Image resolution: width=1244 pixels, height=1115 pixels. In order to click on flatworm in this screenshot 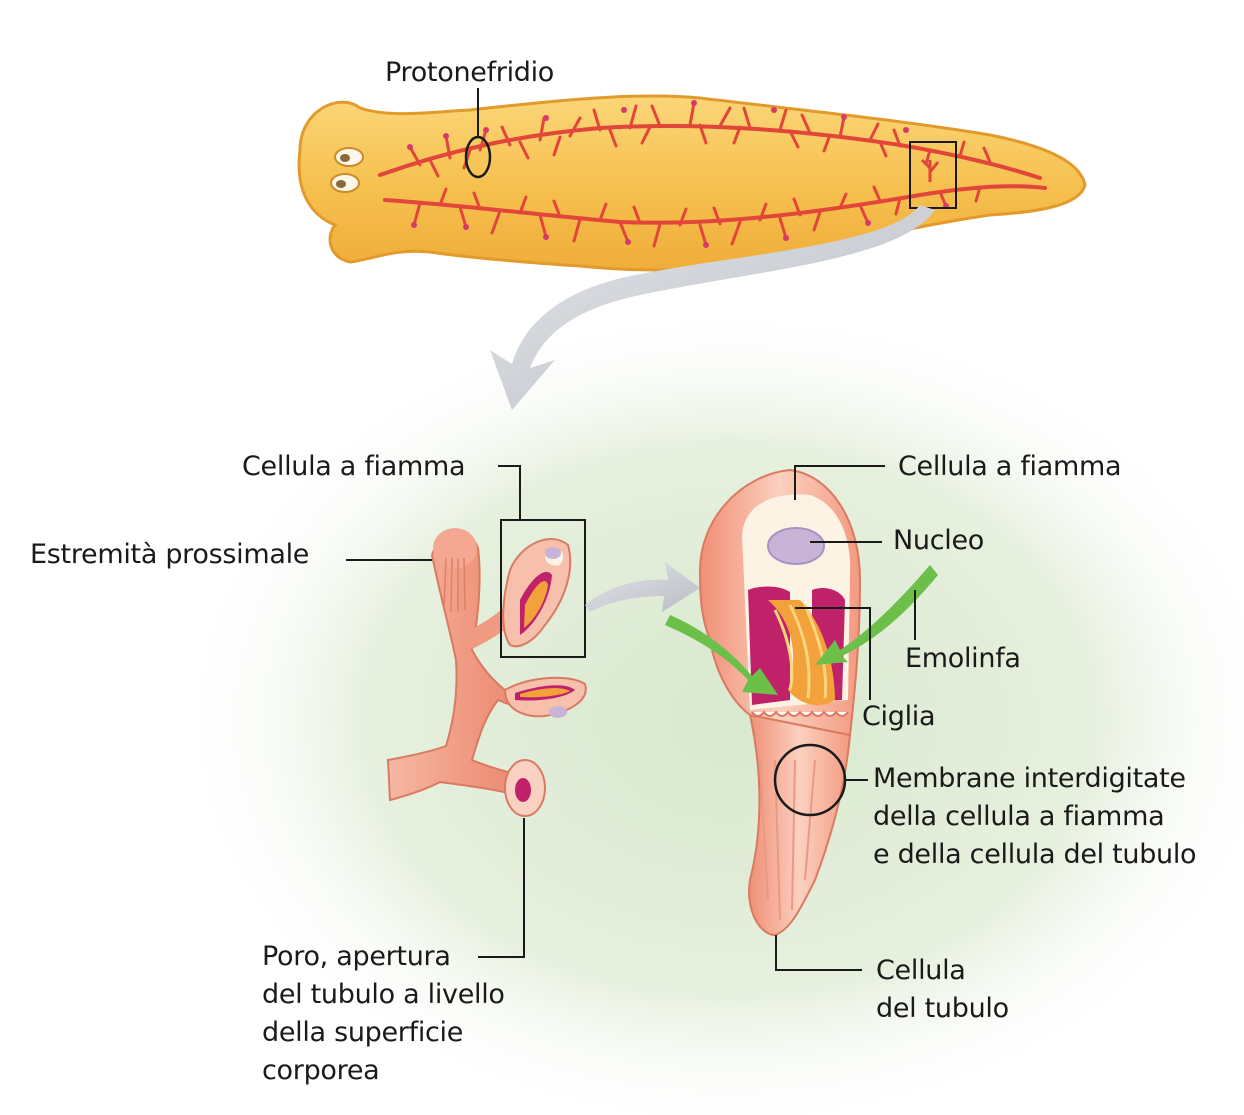, I will do `click(692, 183)`.